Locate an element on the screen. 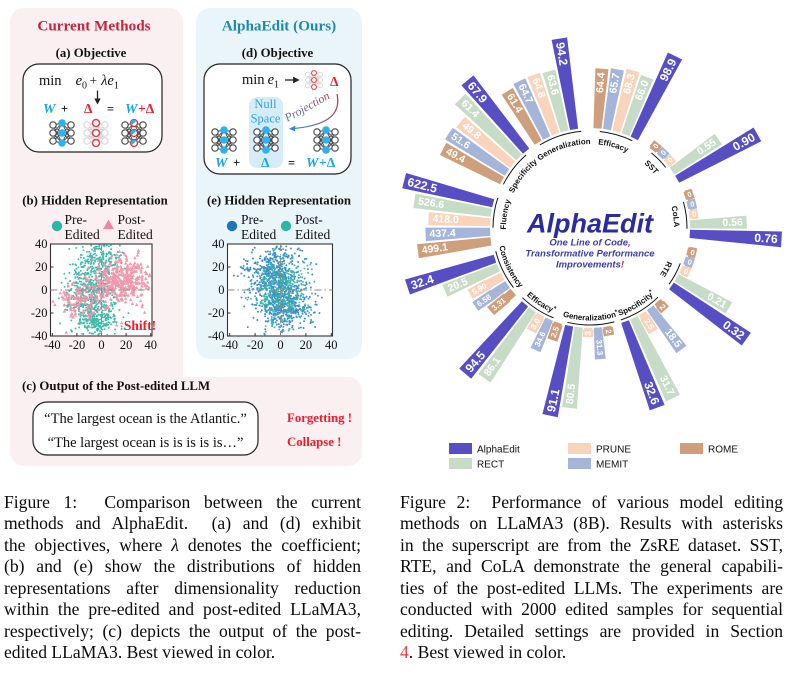 The width and height of the screenshot is (801, 673). svg-text: (d) Objective is located at coordinates (278, 53).